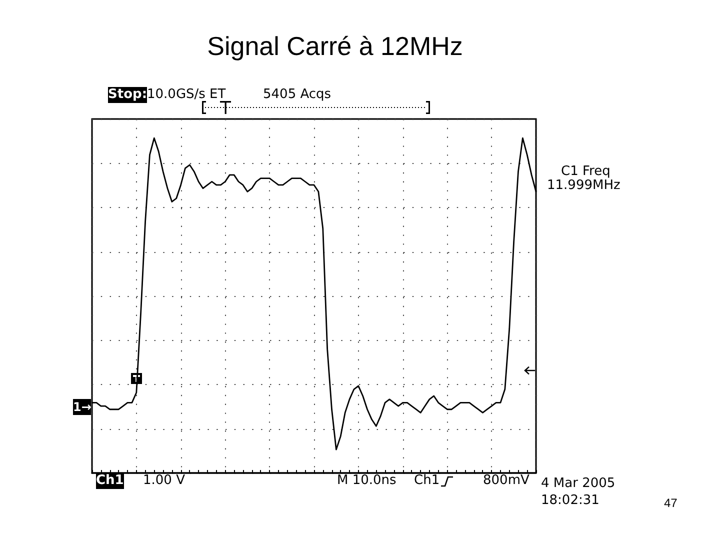 The height and width of the screenshot is (540, 720). What do you see at coordinates (82, 407) in the screenshot?
I see `text: 1→` at bounding box center [82, 407].